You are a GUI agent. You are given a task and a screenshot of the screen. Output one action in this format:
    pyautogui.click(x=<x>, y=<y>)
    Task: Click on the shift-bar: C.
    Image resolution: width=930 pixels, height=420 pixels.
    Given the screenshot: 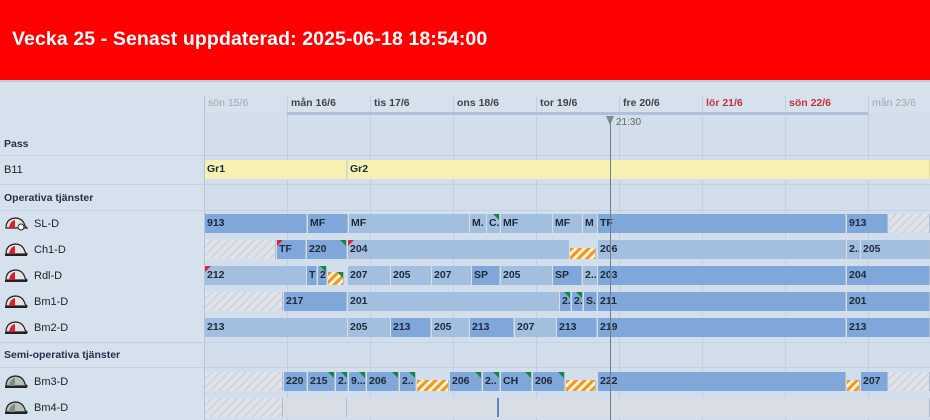 What is the action you would take?
    pyautogui.click(x=493, y=223)
    